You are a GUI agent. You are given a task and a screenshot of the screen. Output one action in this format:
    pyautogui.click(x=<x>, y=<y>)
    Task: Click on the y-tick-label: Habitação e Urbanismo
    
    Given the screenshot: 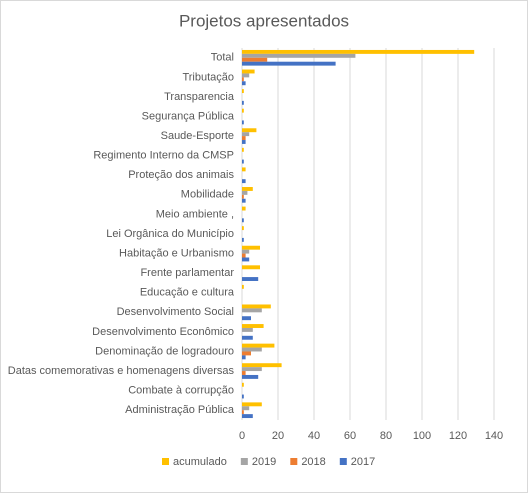 What is the action you would take?
    pyautogui.click(x=176, y=253)
    